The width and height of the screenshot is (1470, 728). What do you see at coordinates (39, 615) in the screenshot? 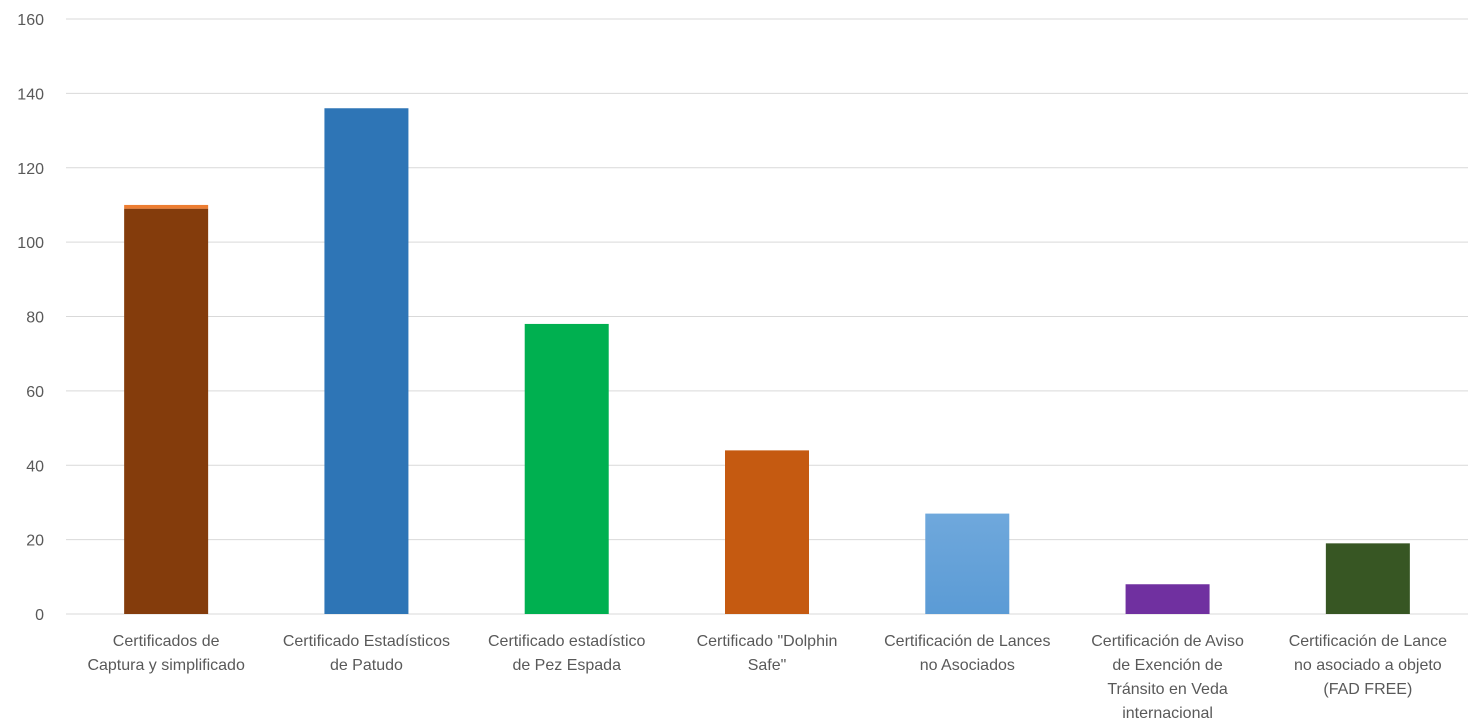
I see `y-tick-label: 0` at bounding box center [39, 615].